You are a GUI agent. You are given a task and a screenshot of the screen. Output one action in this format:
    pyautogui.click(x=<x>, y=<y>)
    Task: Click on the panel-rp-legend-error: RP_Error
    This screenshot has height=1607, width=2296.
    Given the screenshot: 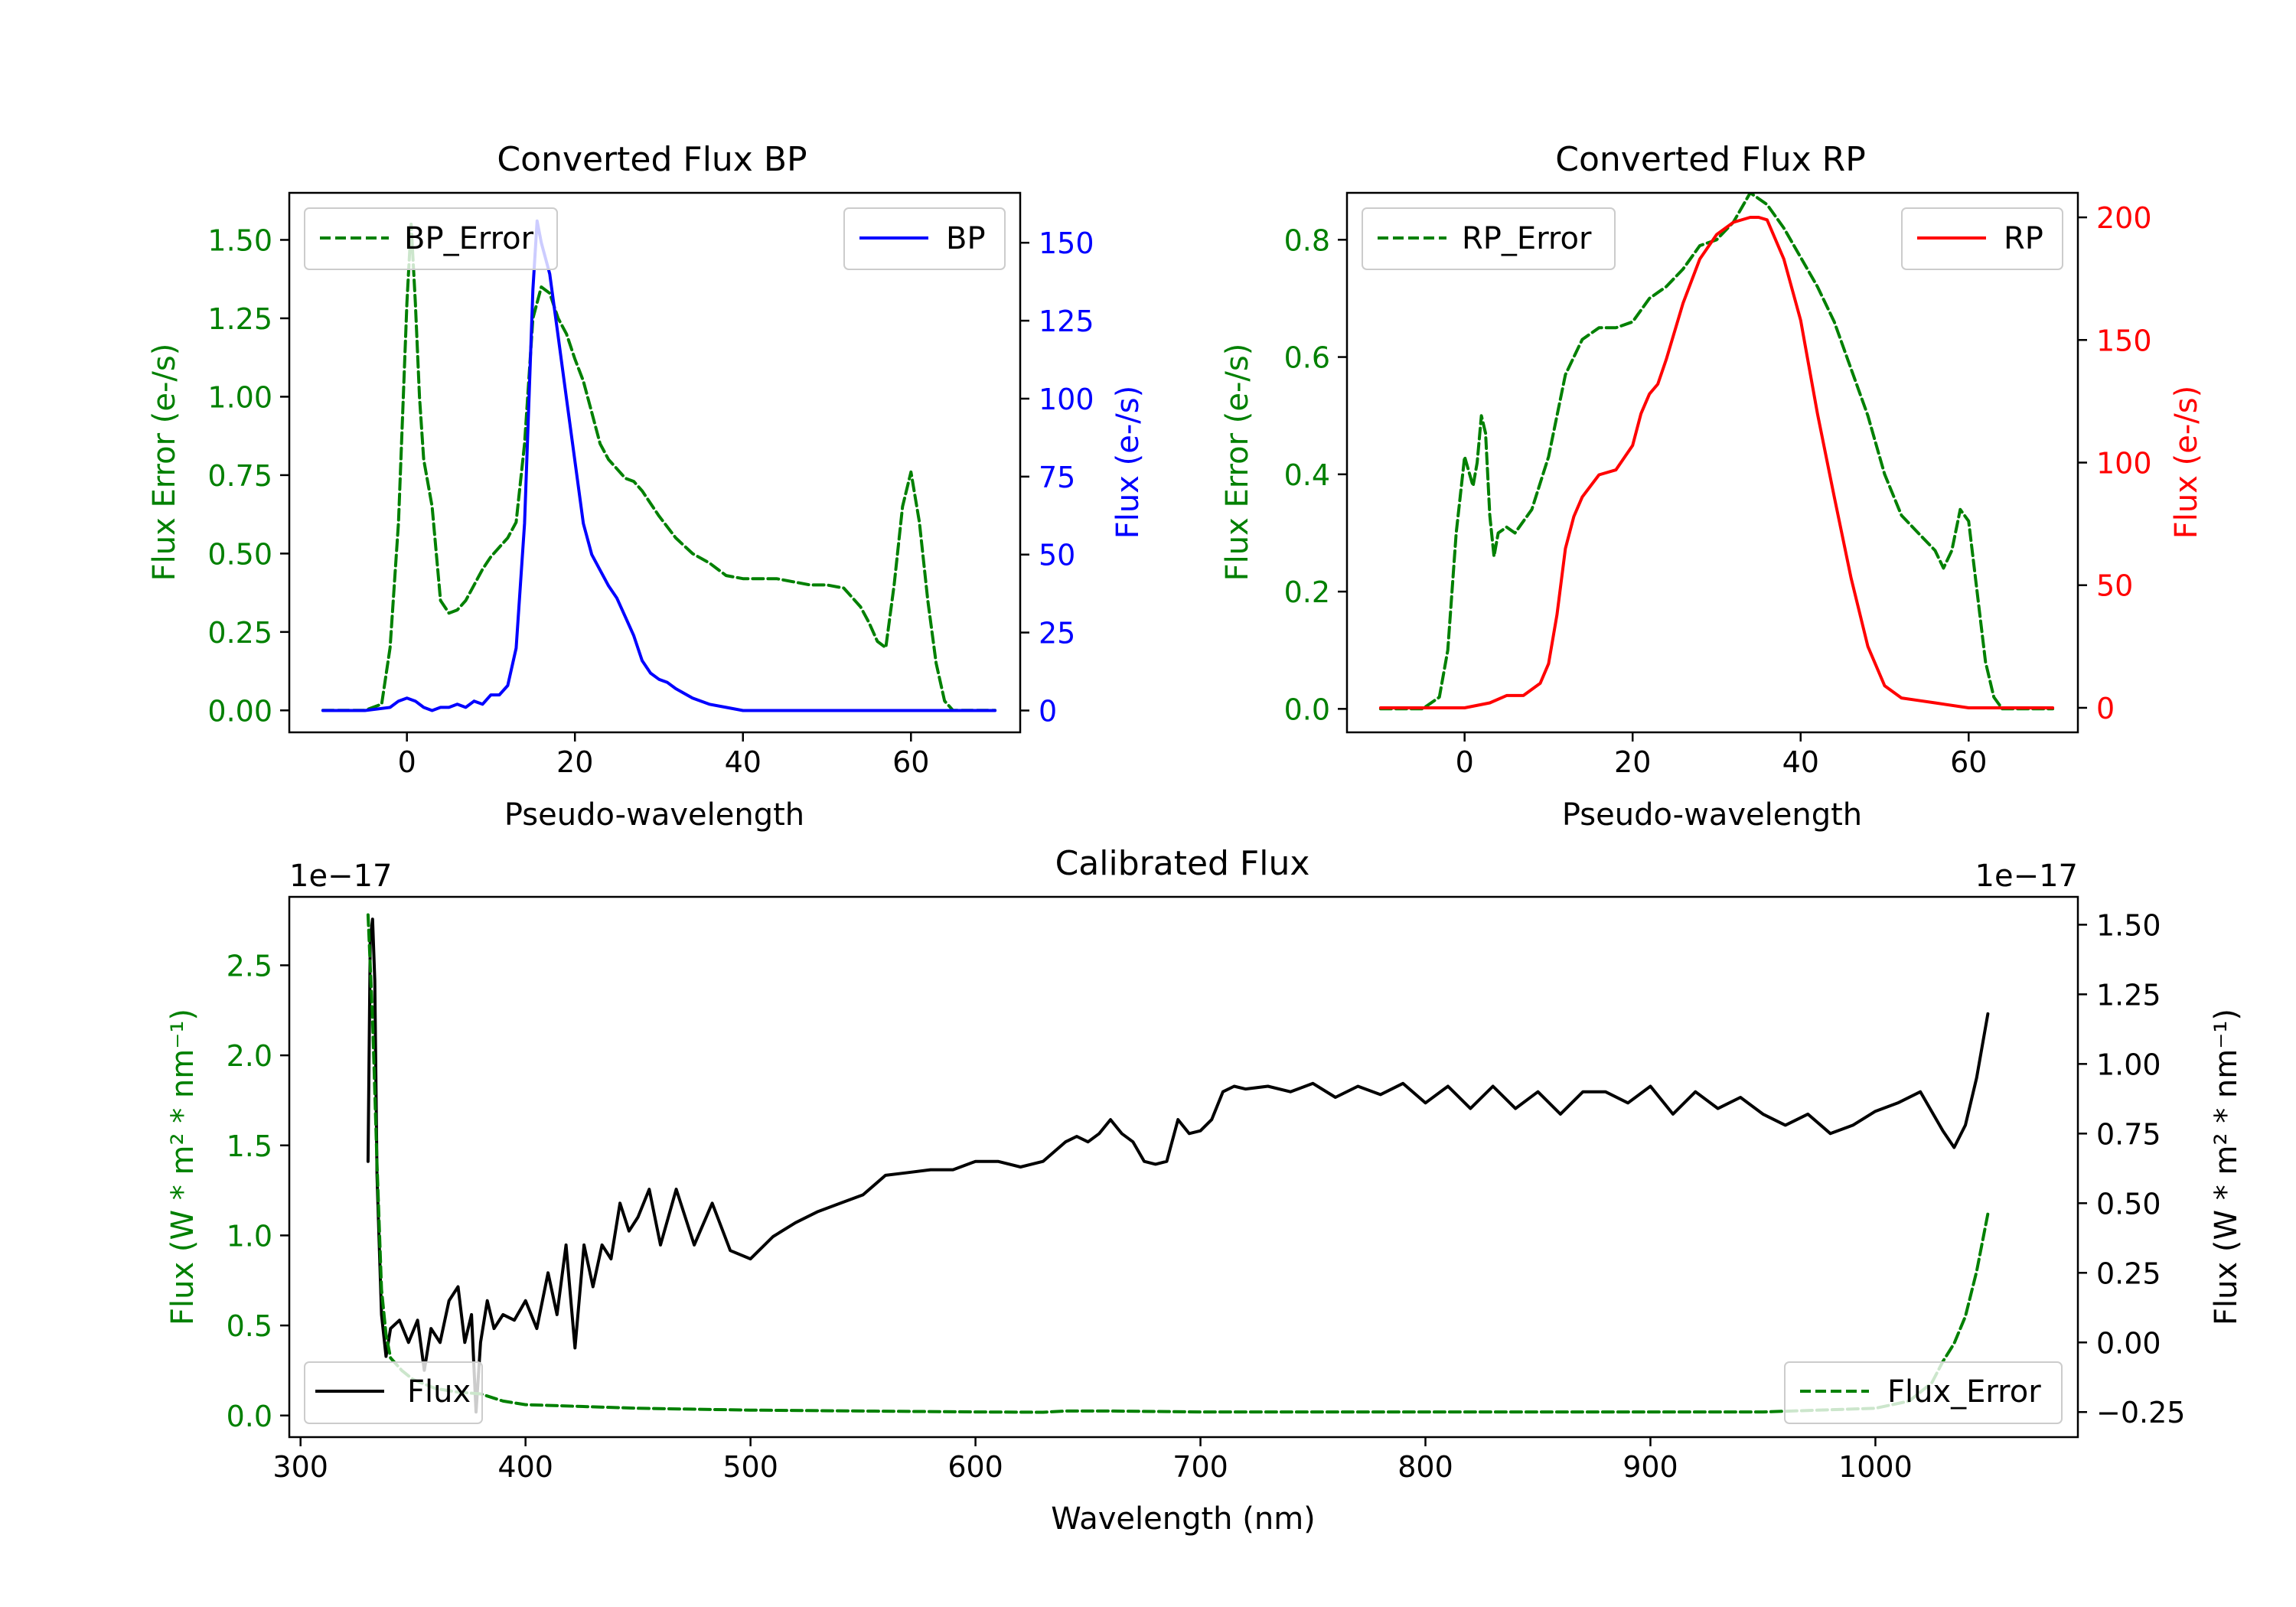 What is the action you would take?
    pyautogui.click(x=1489, y=239)
    